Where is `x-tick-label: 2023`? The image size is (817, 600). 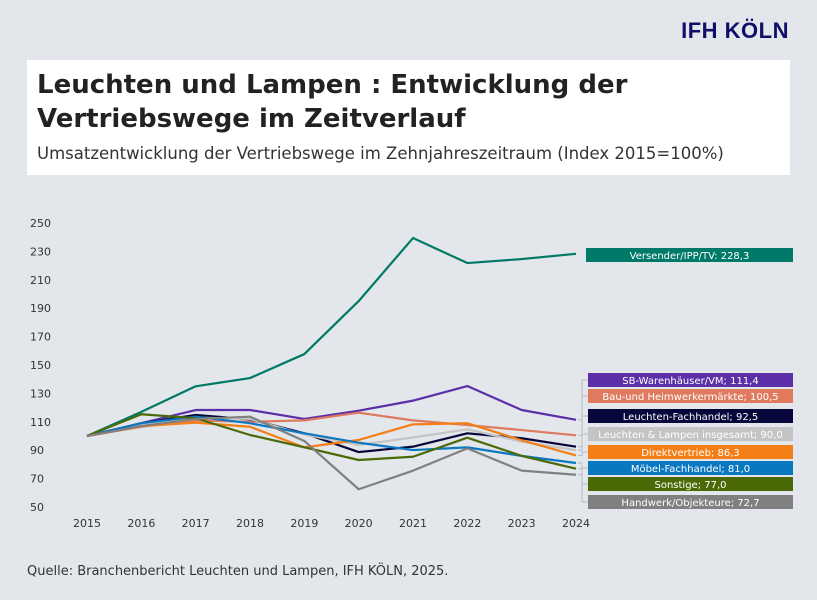 x-tick-label: 2023 is located at coordinates (522, 523).